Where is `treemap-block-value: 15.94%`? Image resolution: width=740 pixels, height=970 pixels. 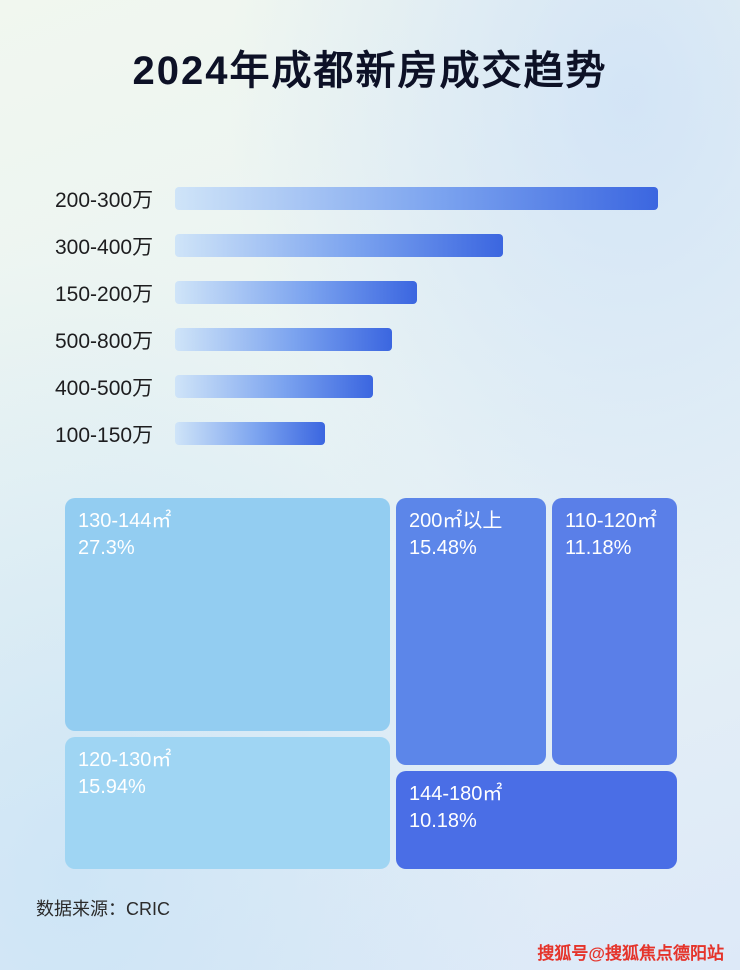 treemap-block-value: 15.94% is located at coordinates (112, 787).